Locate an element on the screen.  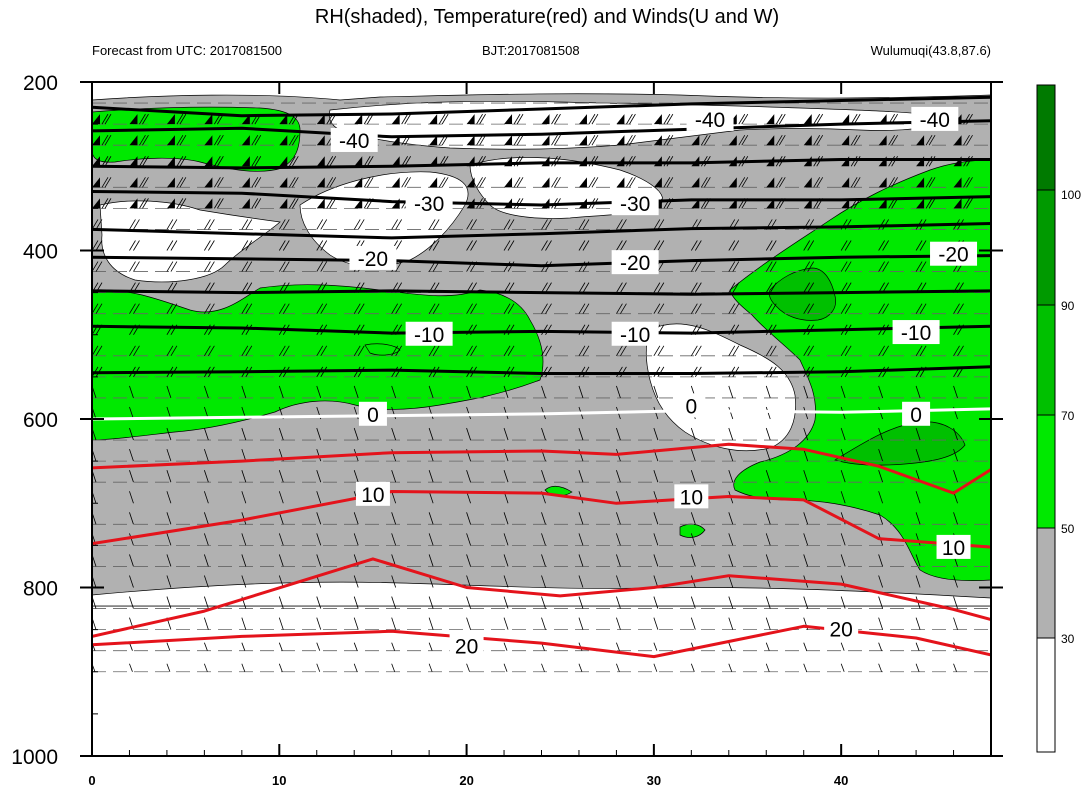
isotherm-label-text: -40 is located at coordinates (710, 120).